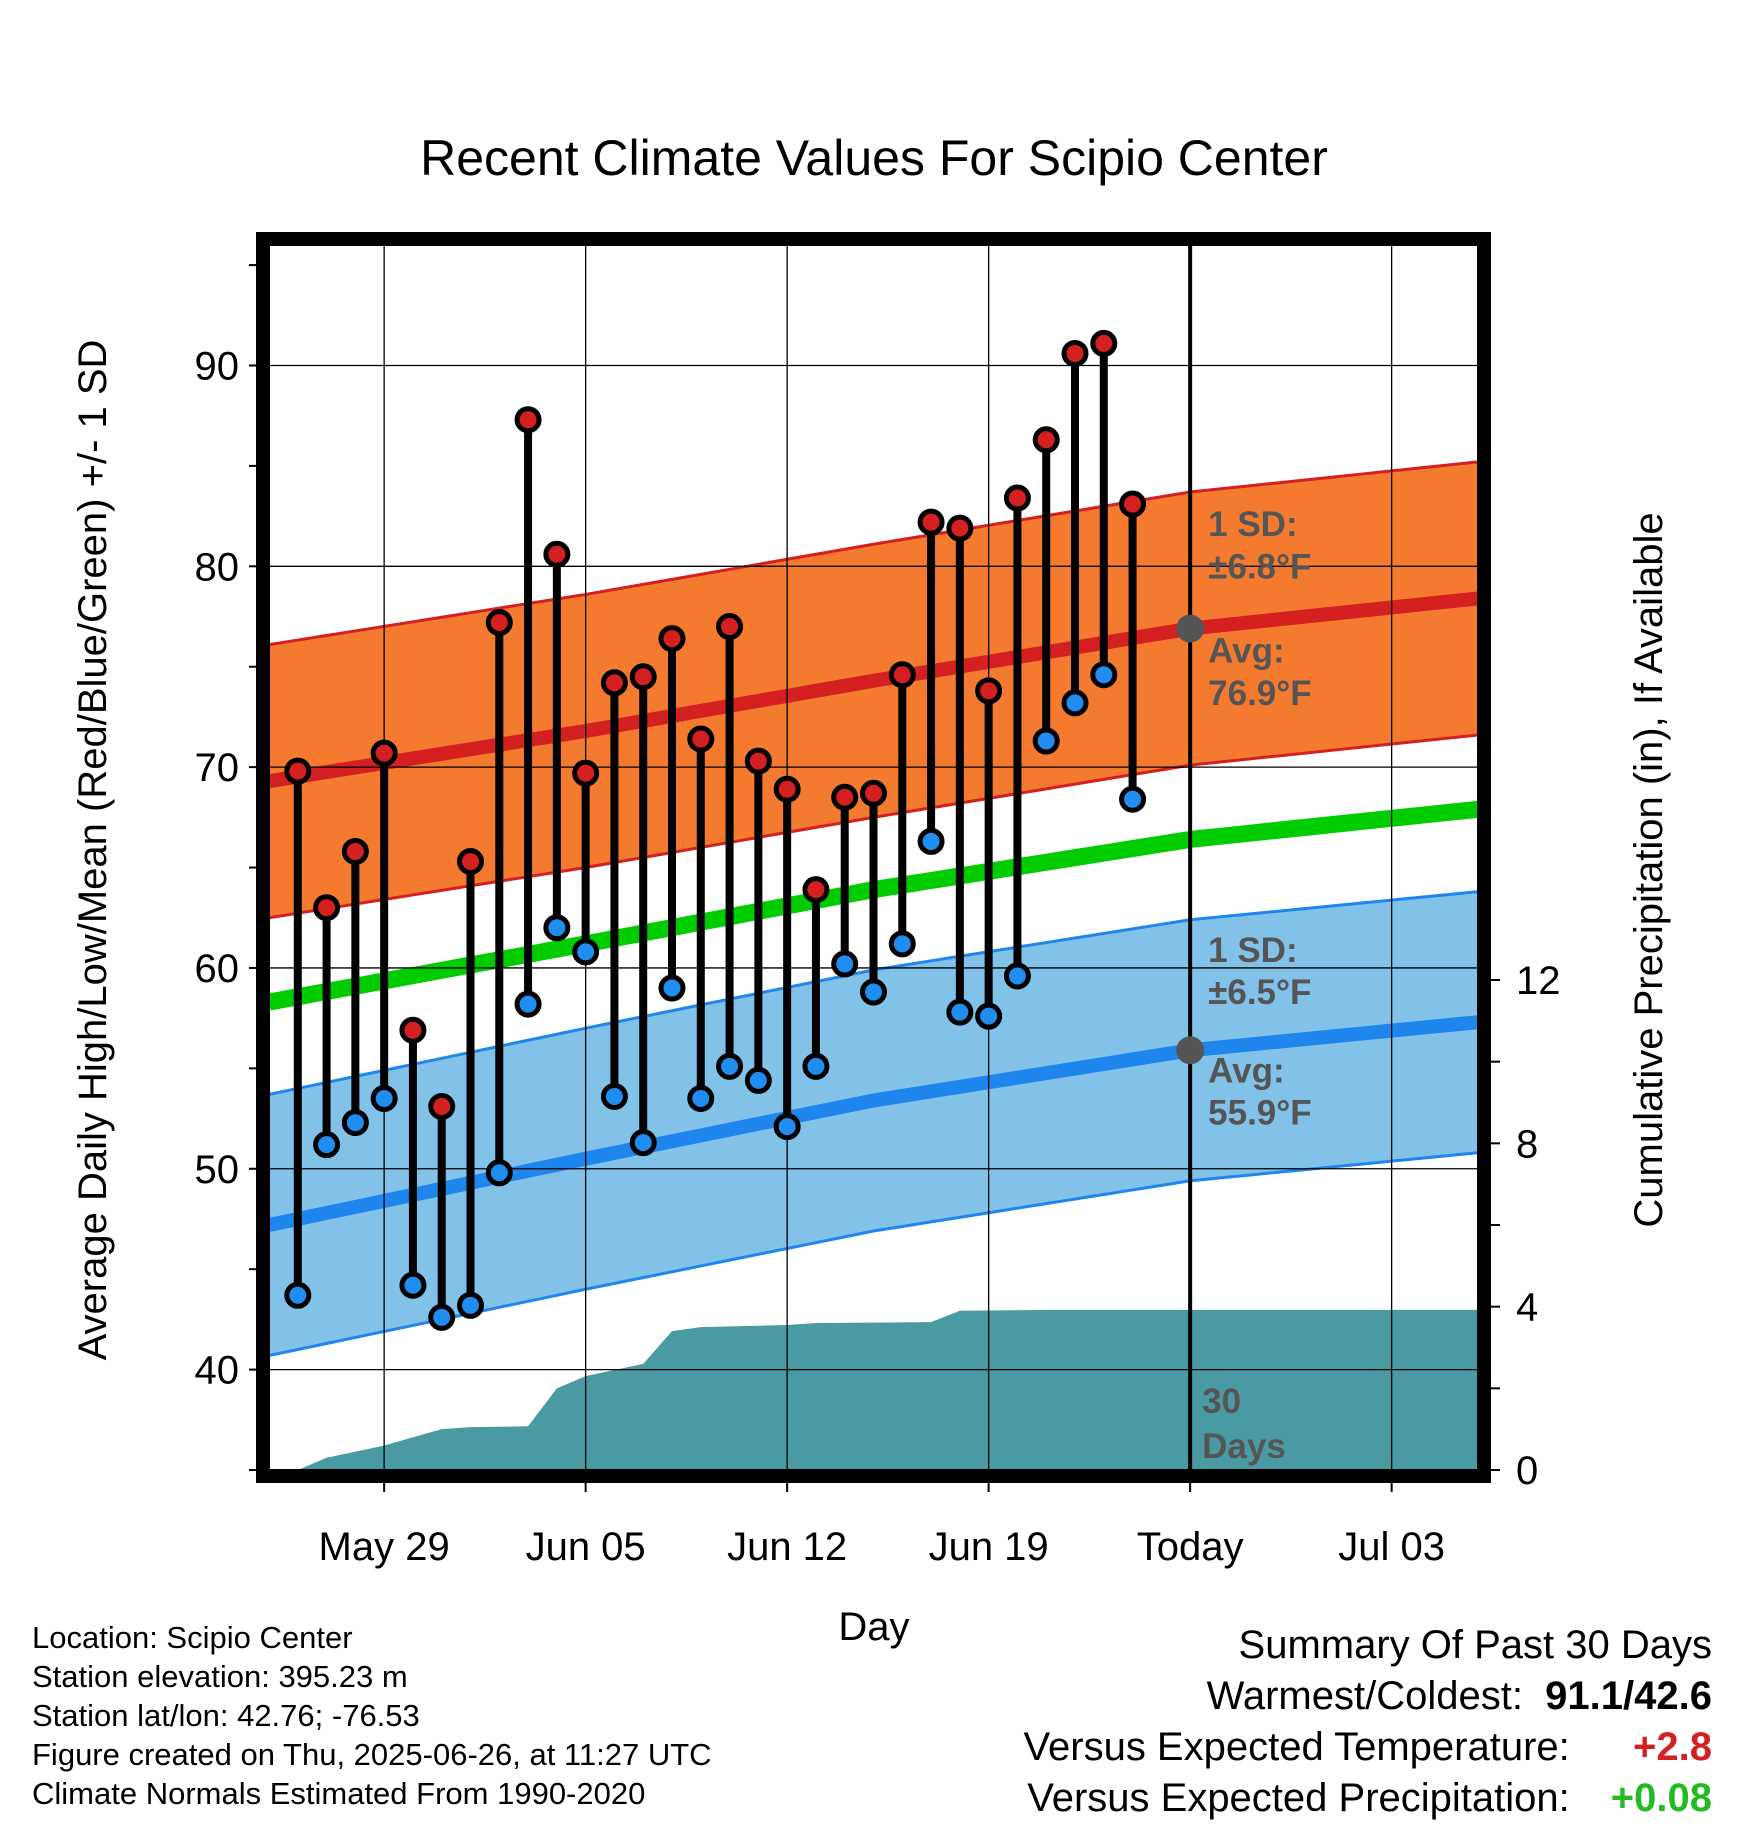 The width and height of the screenshot is (1748, 1828). What do you see at coordinates (1391, 1547) in the screenshot?
I see `x-tick-label: Jul 03` at bounding box center [1391, 1547].